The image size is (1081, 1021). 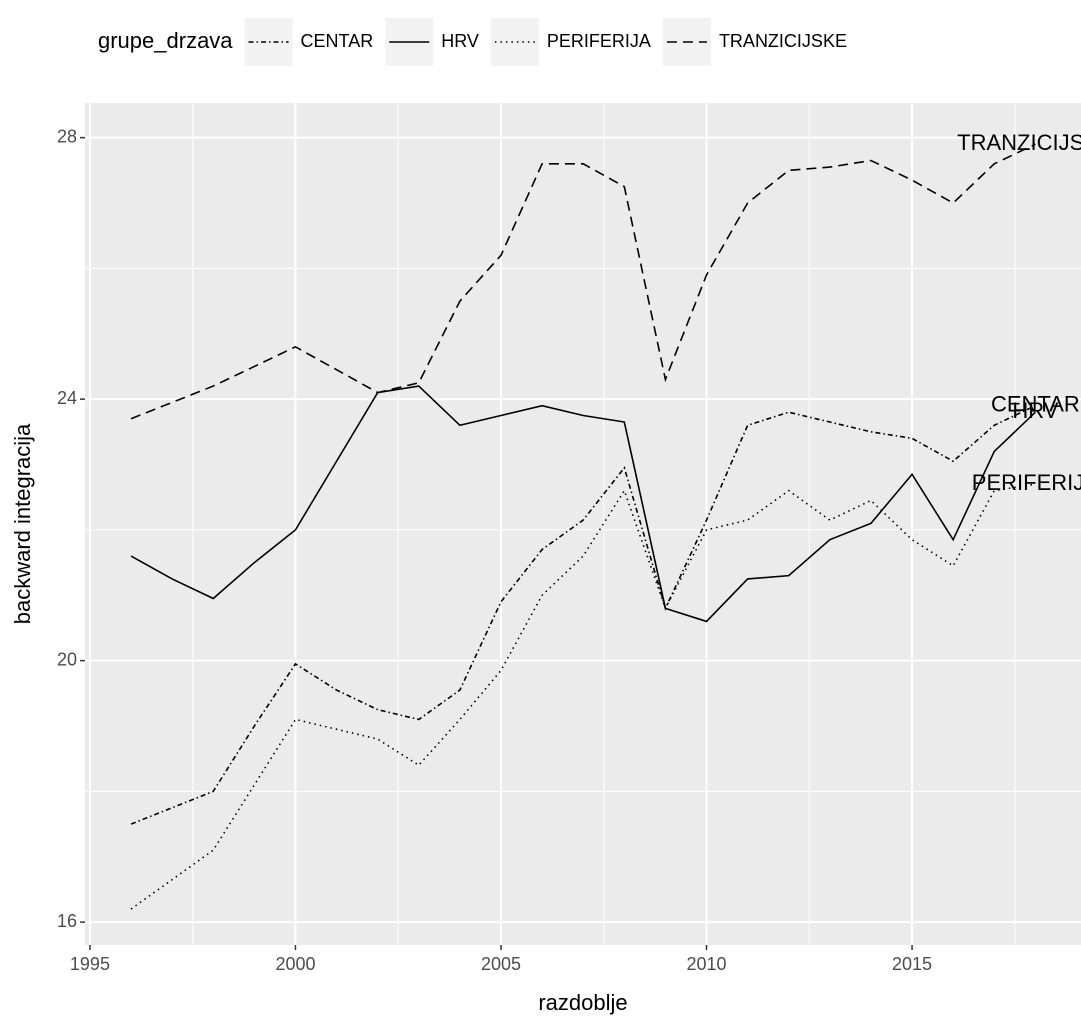 What do you see at coordinates (1035, 410) in the screenshot?
I see `end-label: HRV` at bounding box center [1035, 410].